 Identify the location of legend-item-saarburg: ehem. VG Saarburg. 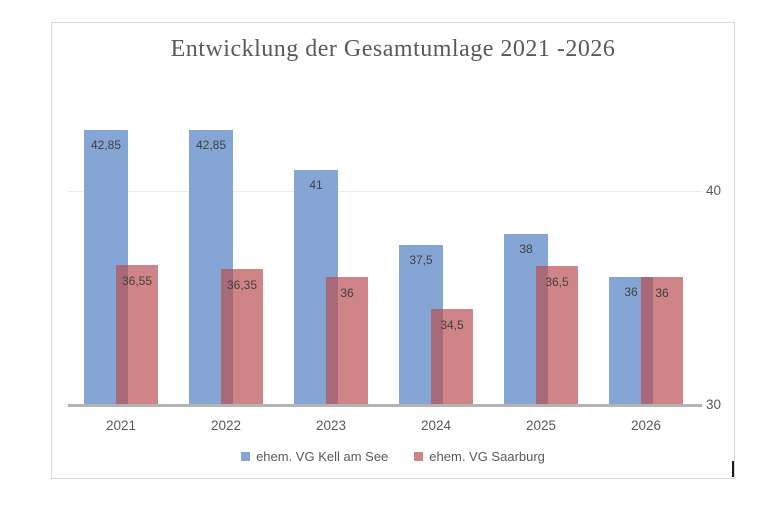
(479, 456).